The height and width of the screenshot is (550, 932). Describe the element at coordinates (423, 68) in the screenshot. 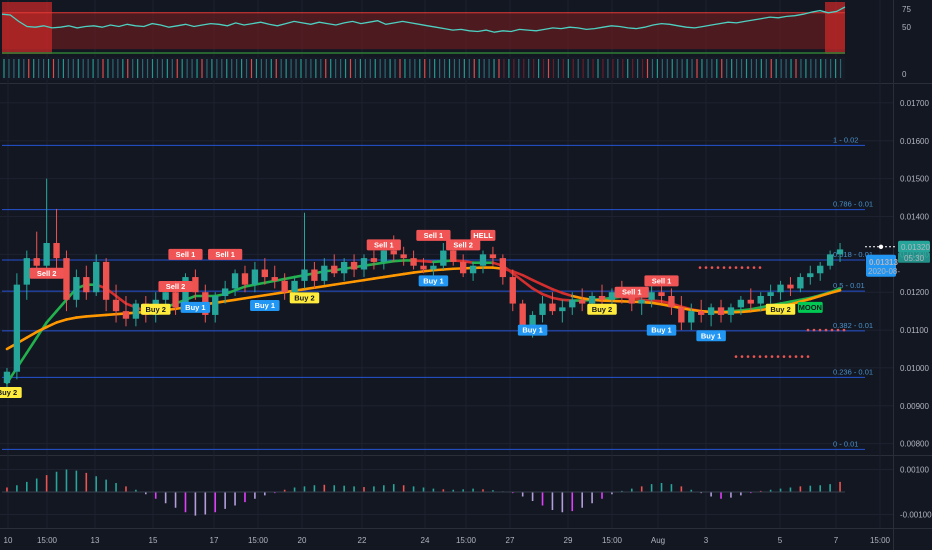

I see `volume-pane` at that location.